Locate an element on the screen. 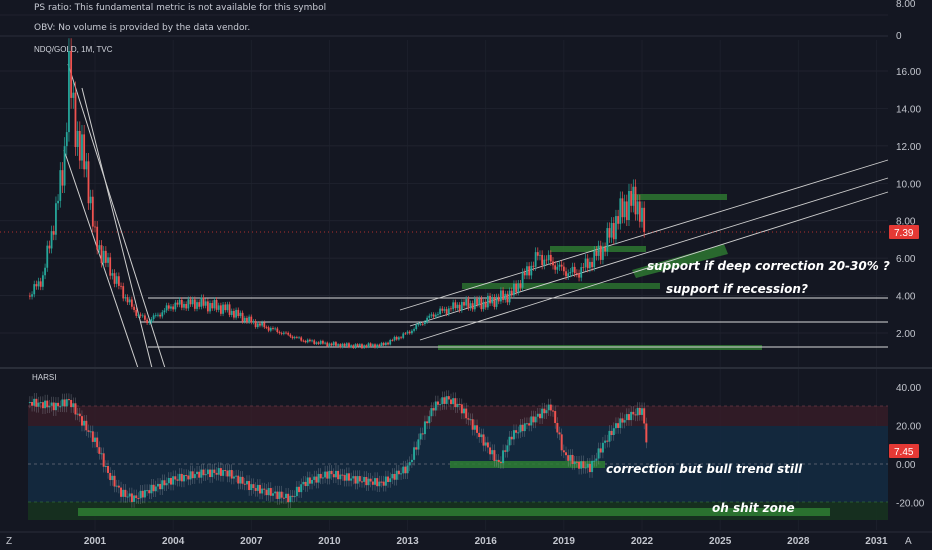 Image resolution: width=932 pixels, height=550 pixels. recession-support-zone is located at coordinates (561, 286).